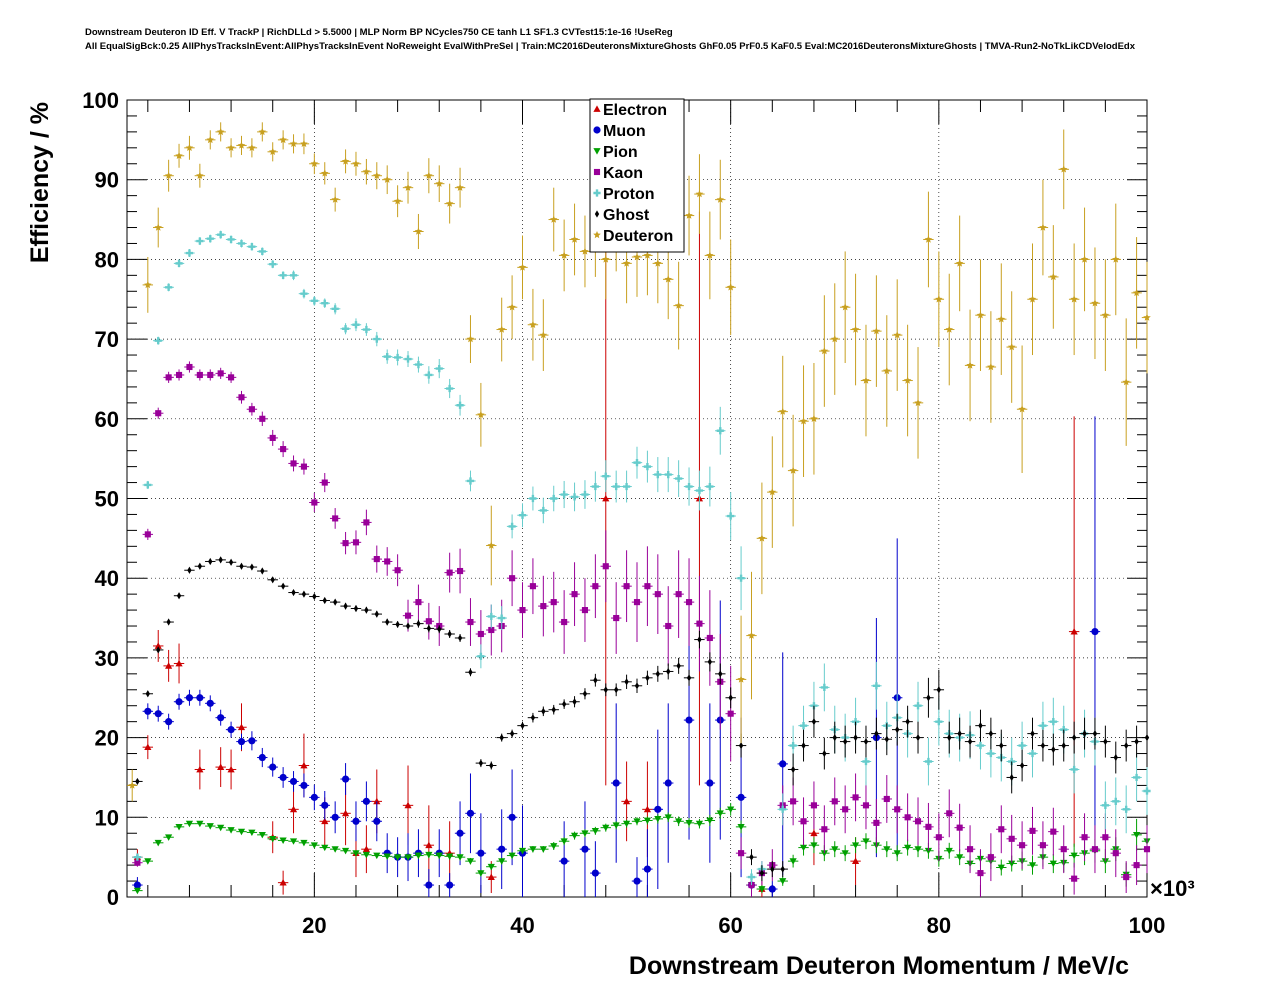  Describe the element at coordinates (597, 235) in the screenshot. I see `legend-marker` at that location.